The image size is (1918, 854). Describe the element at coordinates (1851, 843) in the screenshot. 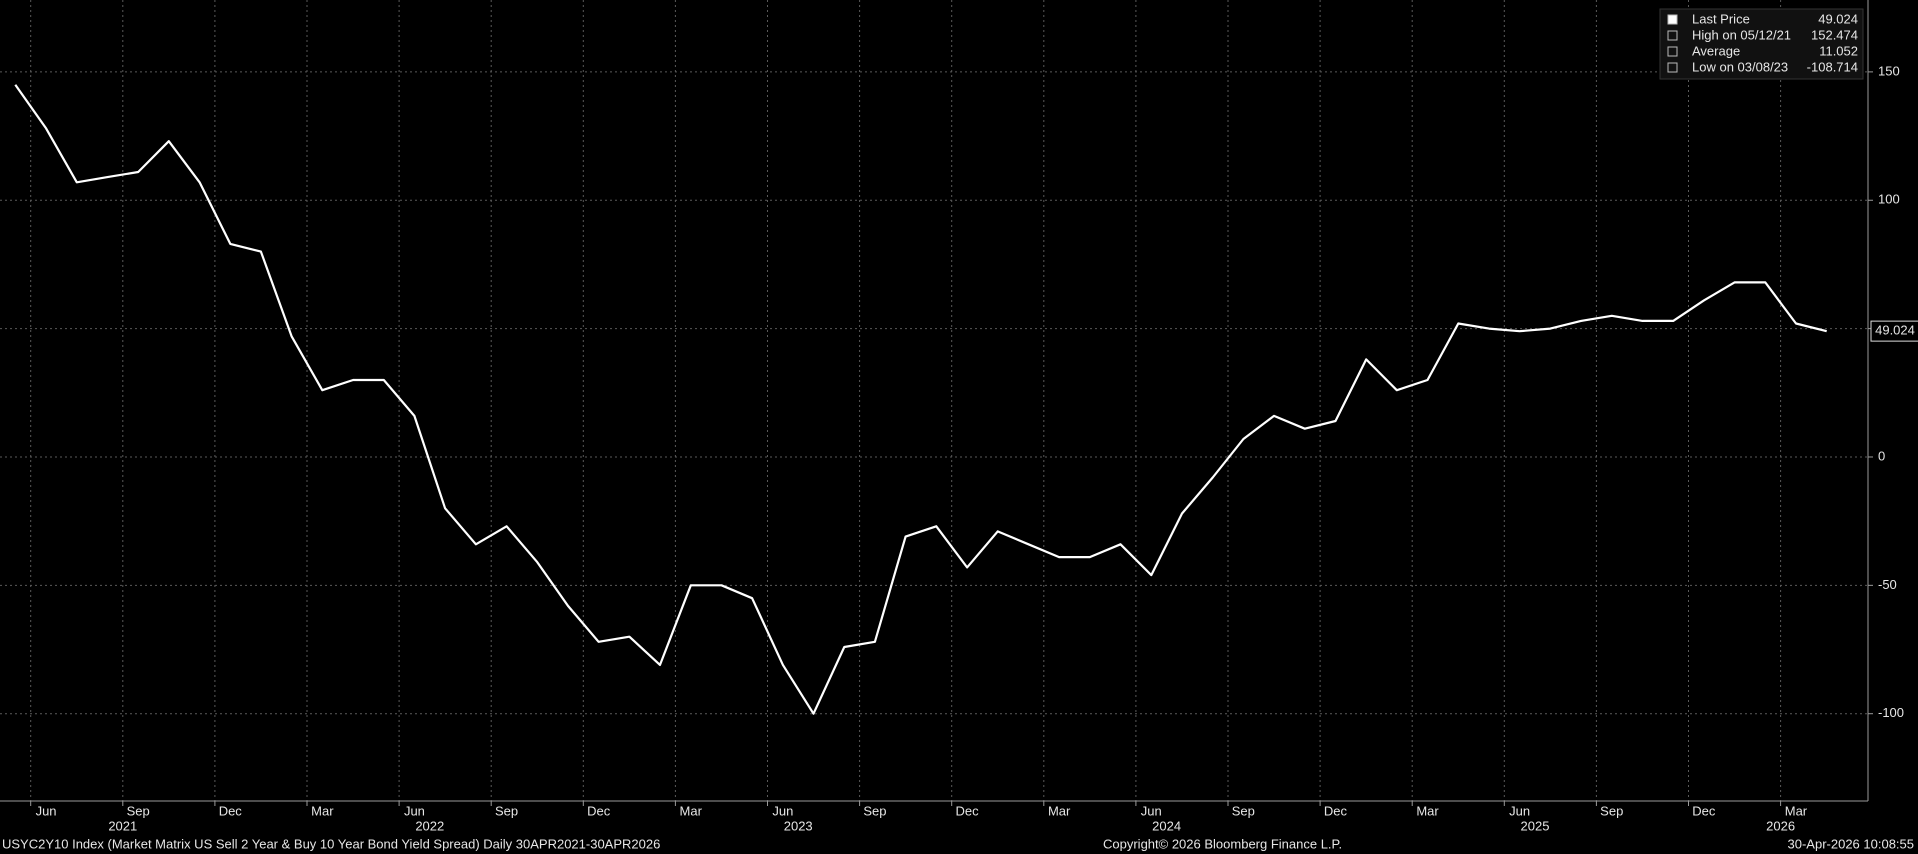

I see `footer-right: 30-Apr-2026 10:08:55` at that location.